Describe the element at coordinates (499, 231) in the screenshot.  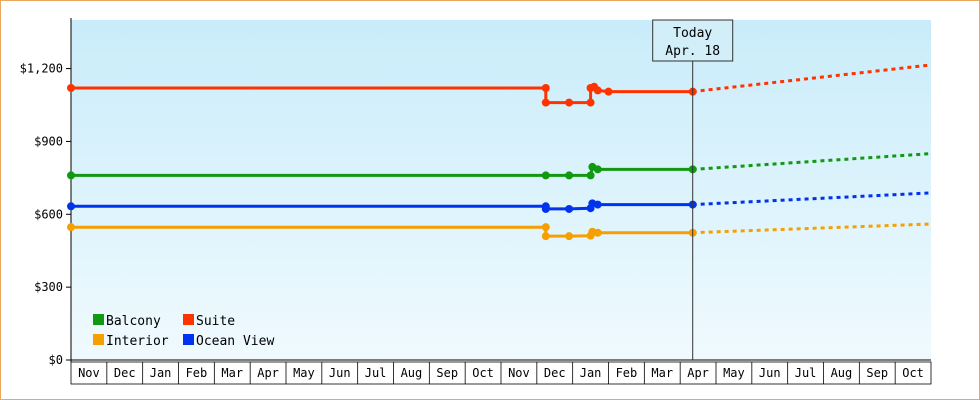
I see `series-interior` at that location.